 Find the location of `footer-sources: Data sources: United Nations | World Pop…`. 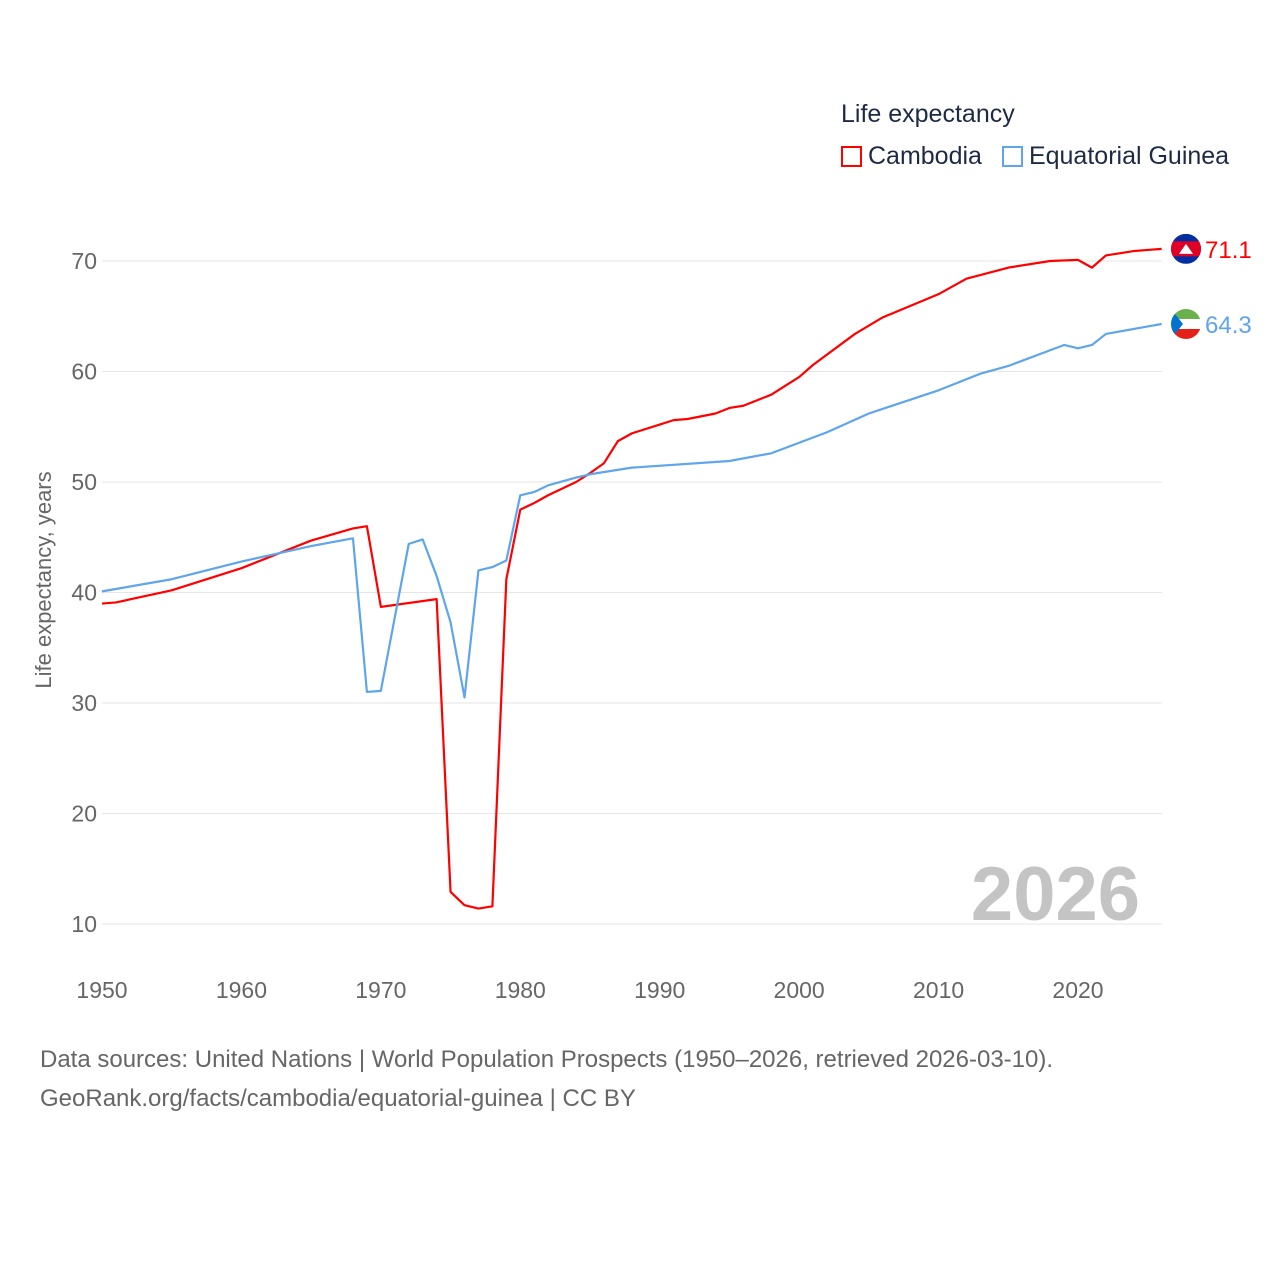

footer-sources: Data sources: United Nations | World Pop… is located at coordinates (547, 1059).